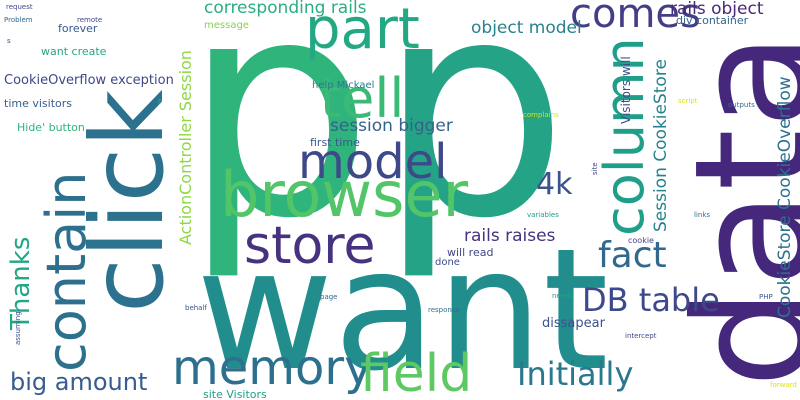 The image size is (800, 400). I want to click on word-dissapear: dissapear, so click(573, 323).